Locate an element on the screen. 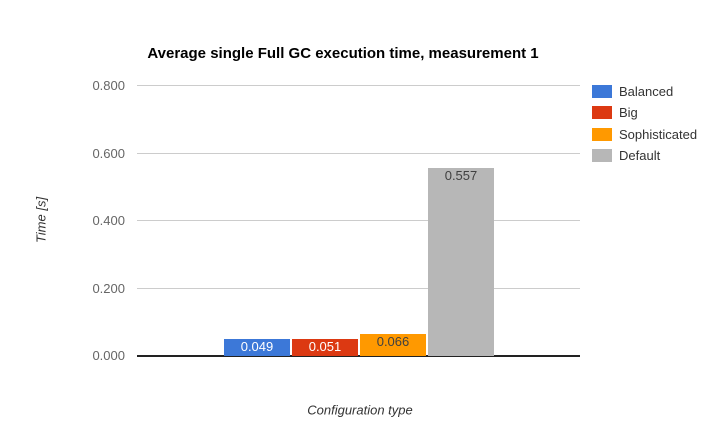  y-tick-label: 0.600 is located at coordinates (108, 153).